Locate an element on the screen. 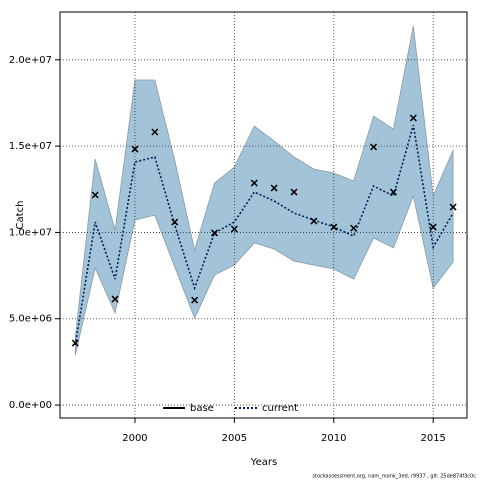 This screenshot has width=480, height=480. y-tick-label: 1.5e+07 is located at coordinates (30, 146).